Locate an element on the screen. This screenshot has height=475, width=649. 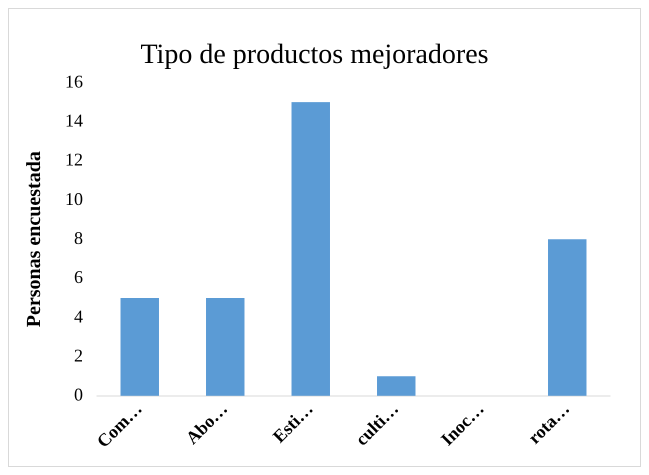
y-tick-label: 12 is located at coordinates (74, 160).